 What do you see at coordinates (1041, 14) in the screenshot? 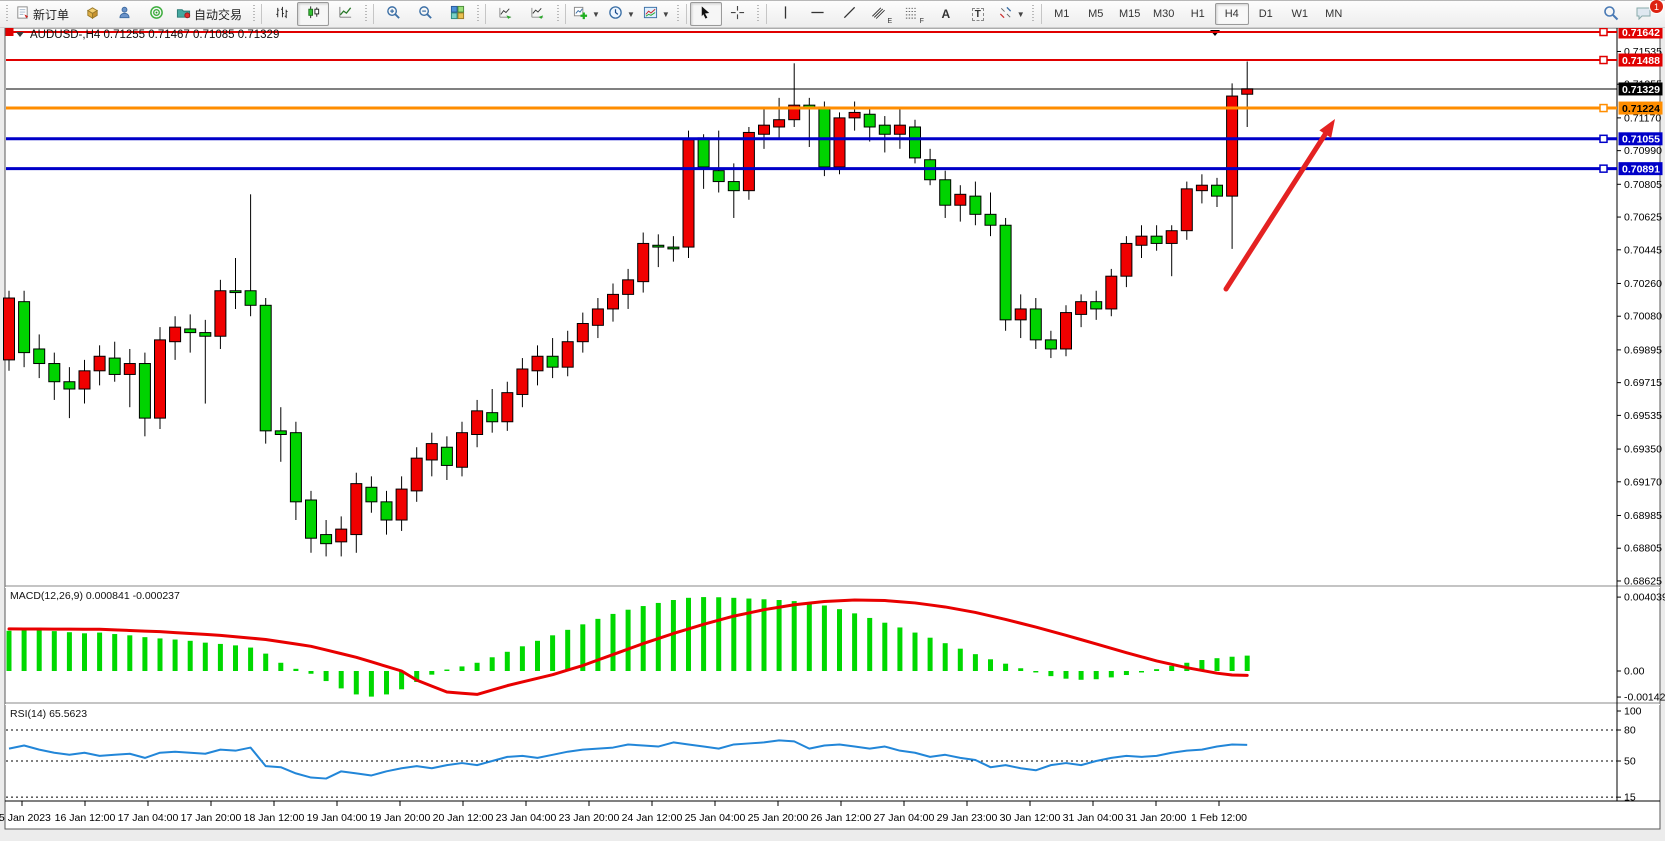
I see `toolbar-separator` at bounding box center [1041, 14].